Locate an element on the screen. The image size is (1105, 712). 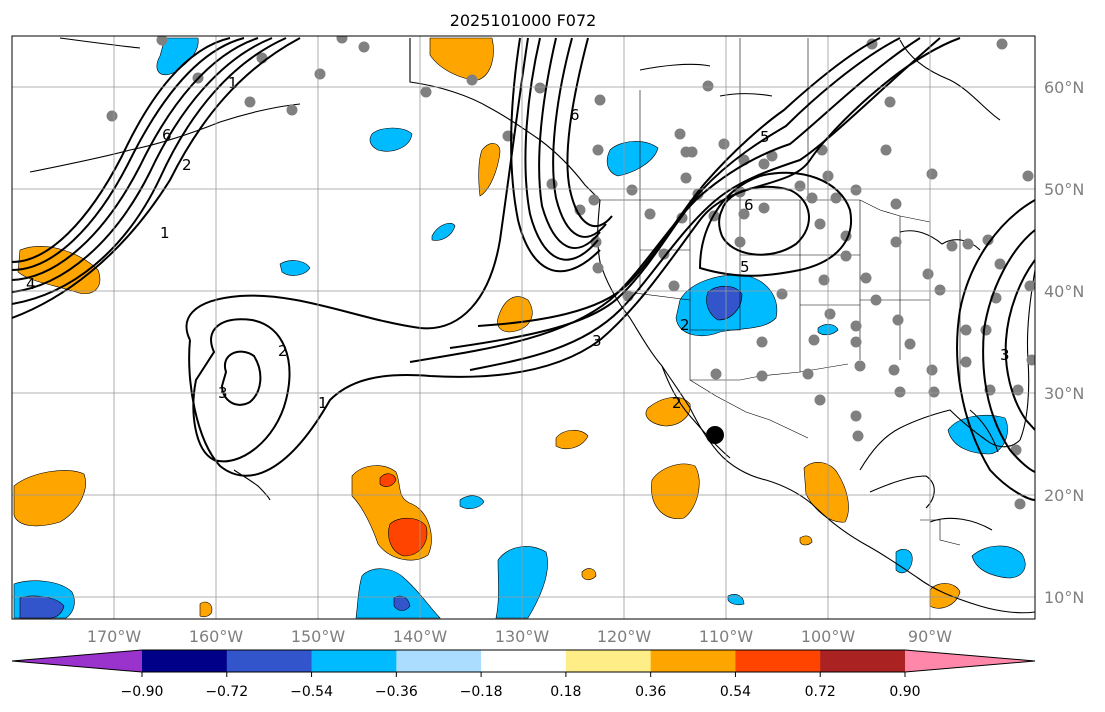
lat-label: 40°N is located at coordinates (1064, 291).